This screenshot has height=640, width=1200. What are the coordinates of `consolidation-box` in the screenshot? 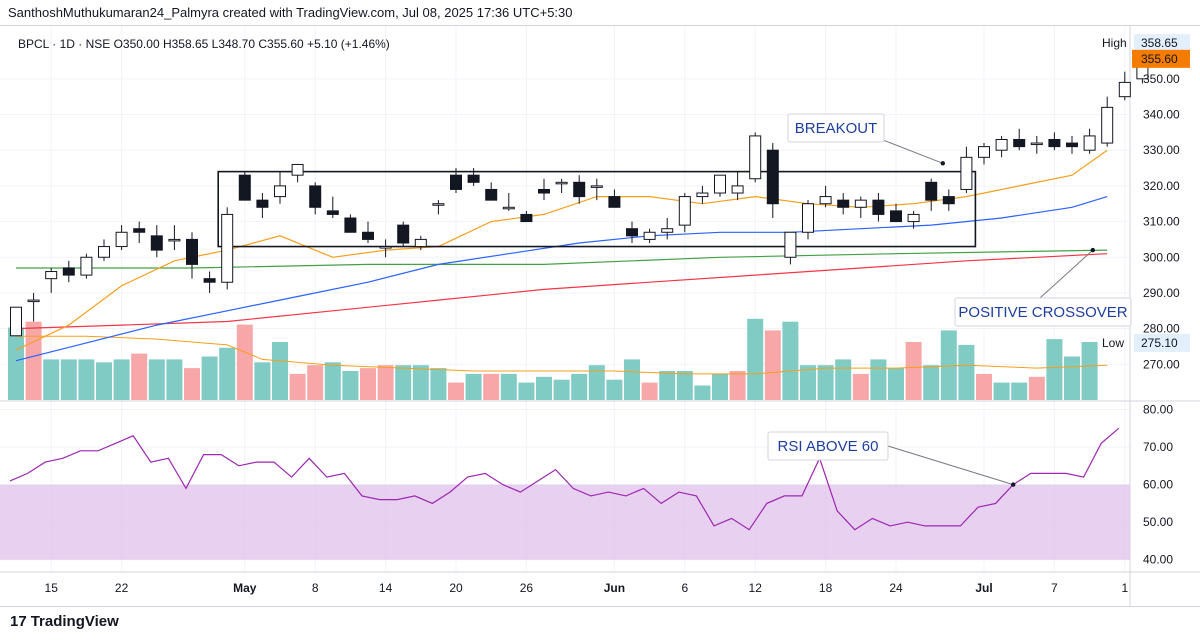 It's located at (597, 209).